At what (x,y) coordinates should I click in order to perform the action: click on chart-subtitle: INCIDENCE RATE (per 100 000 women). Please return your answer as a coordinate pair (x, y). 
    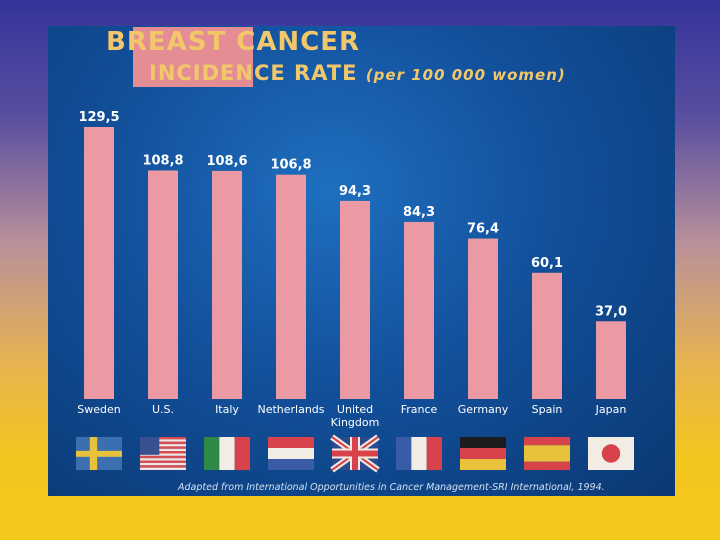
    Looking at the image, I should click on (357, 73).